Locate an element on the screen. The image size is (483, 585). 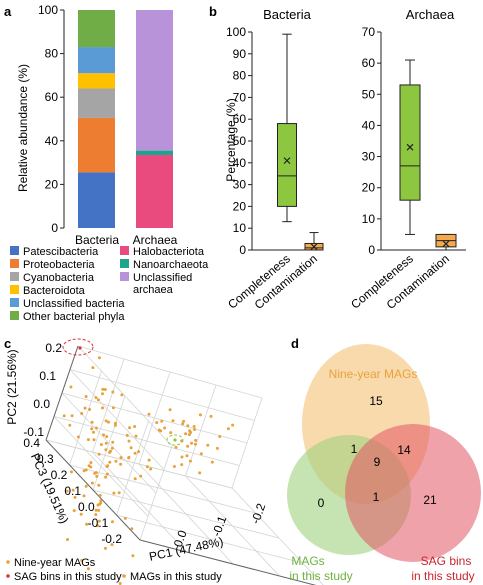
sag-highlight-circle is located at coordinates (78, 347).